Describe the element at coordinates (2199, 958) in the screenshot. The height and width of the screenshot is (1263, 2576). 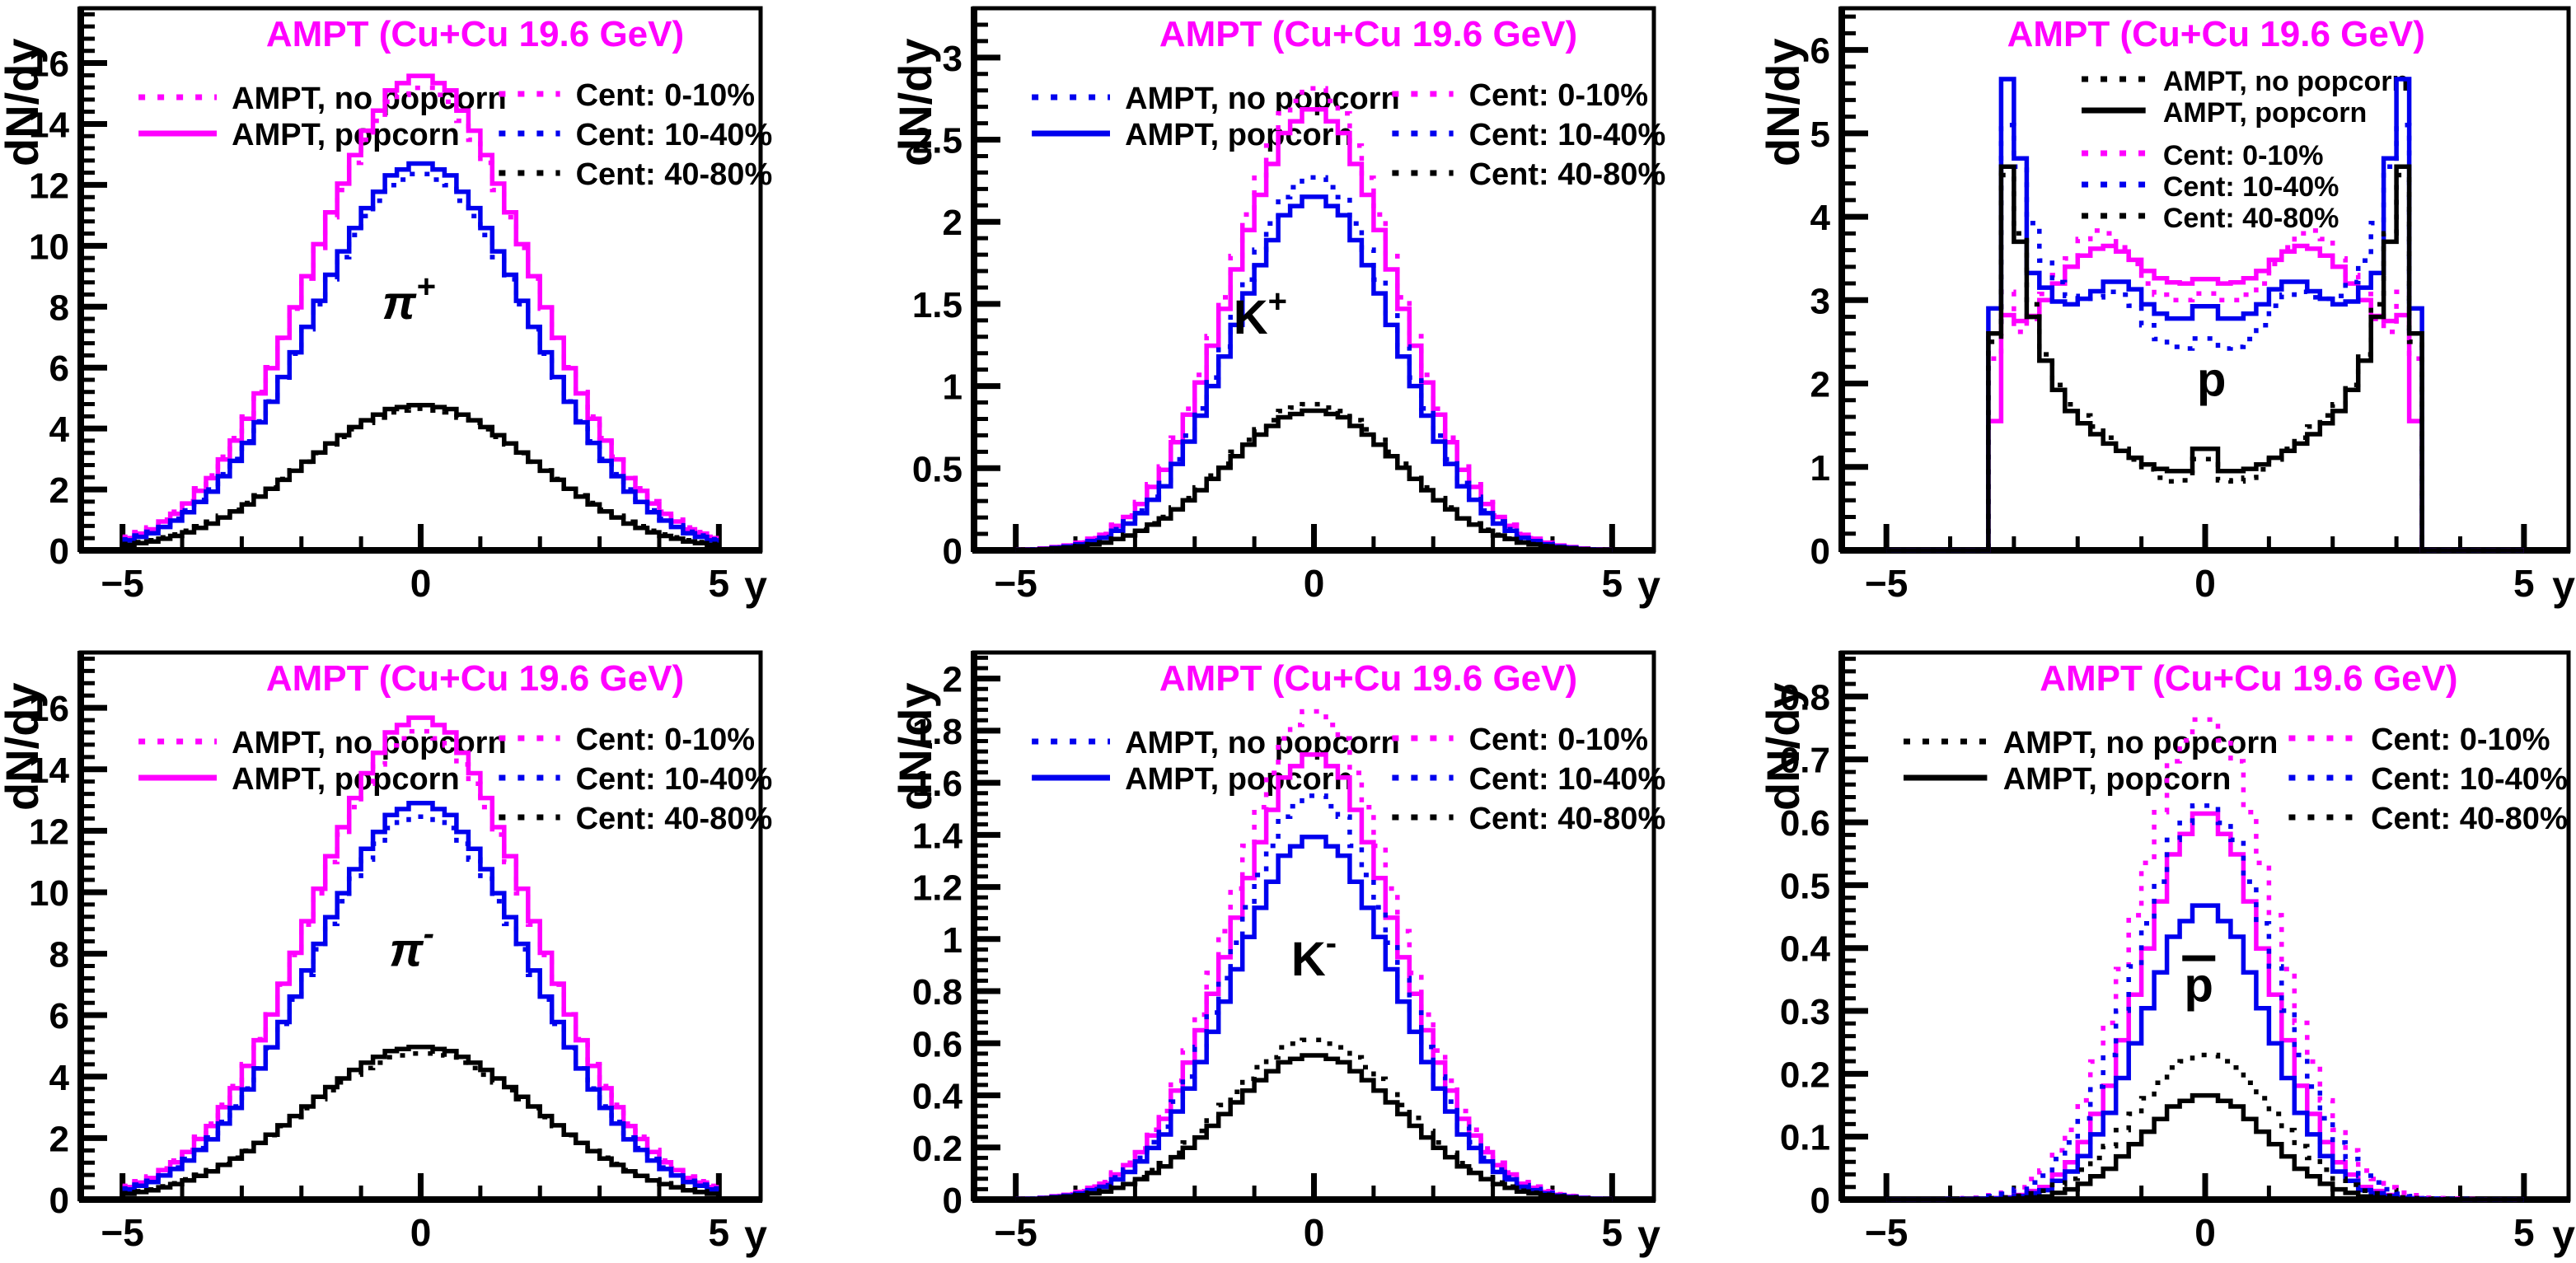
I see `overline-bar` at that location.